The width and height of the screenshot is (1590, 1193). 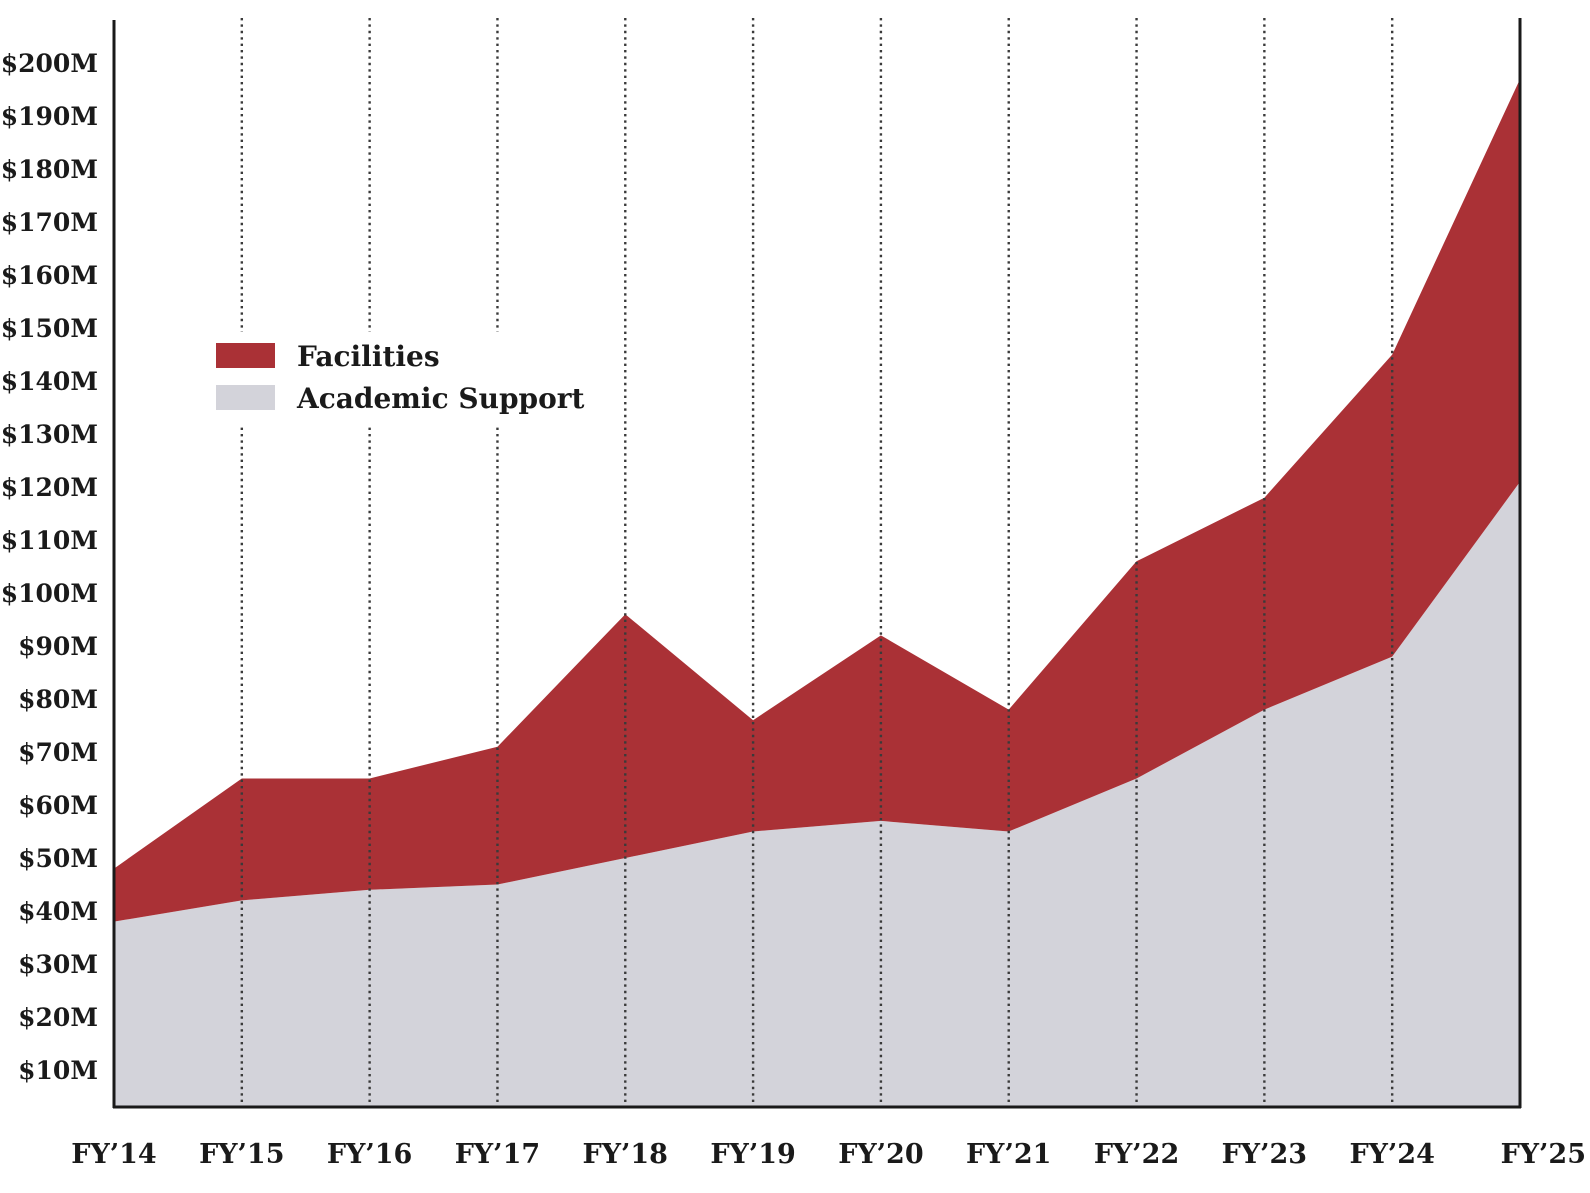 I want to click on x-tick-label: FY’22, so click(x=1136, y=1154).